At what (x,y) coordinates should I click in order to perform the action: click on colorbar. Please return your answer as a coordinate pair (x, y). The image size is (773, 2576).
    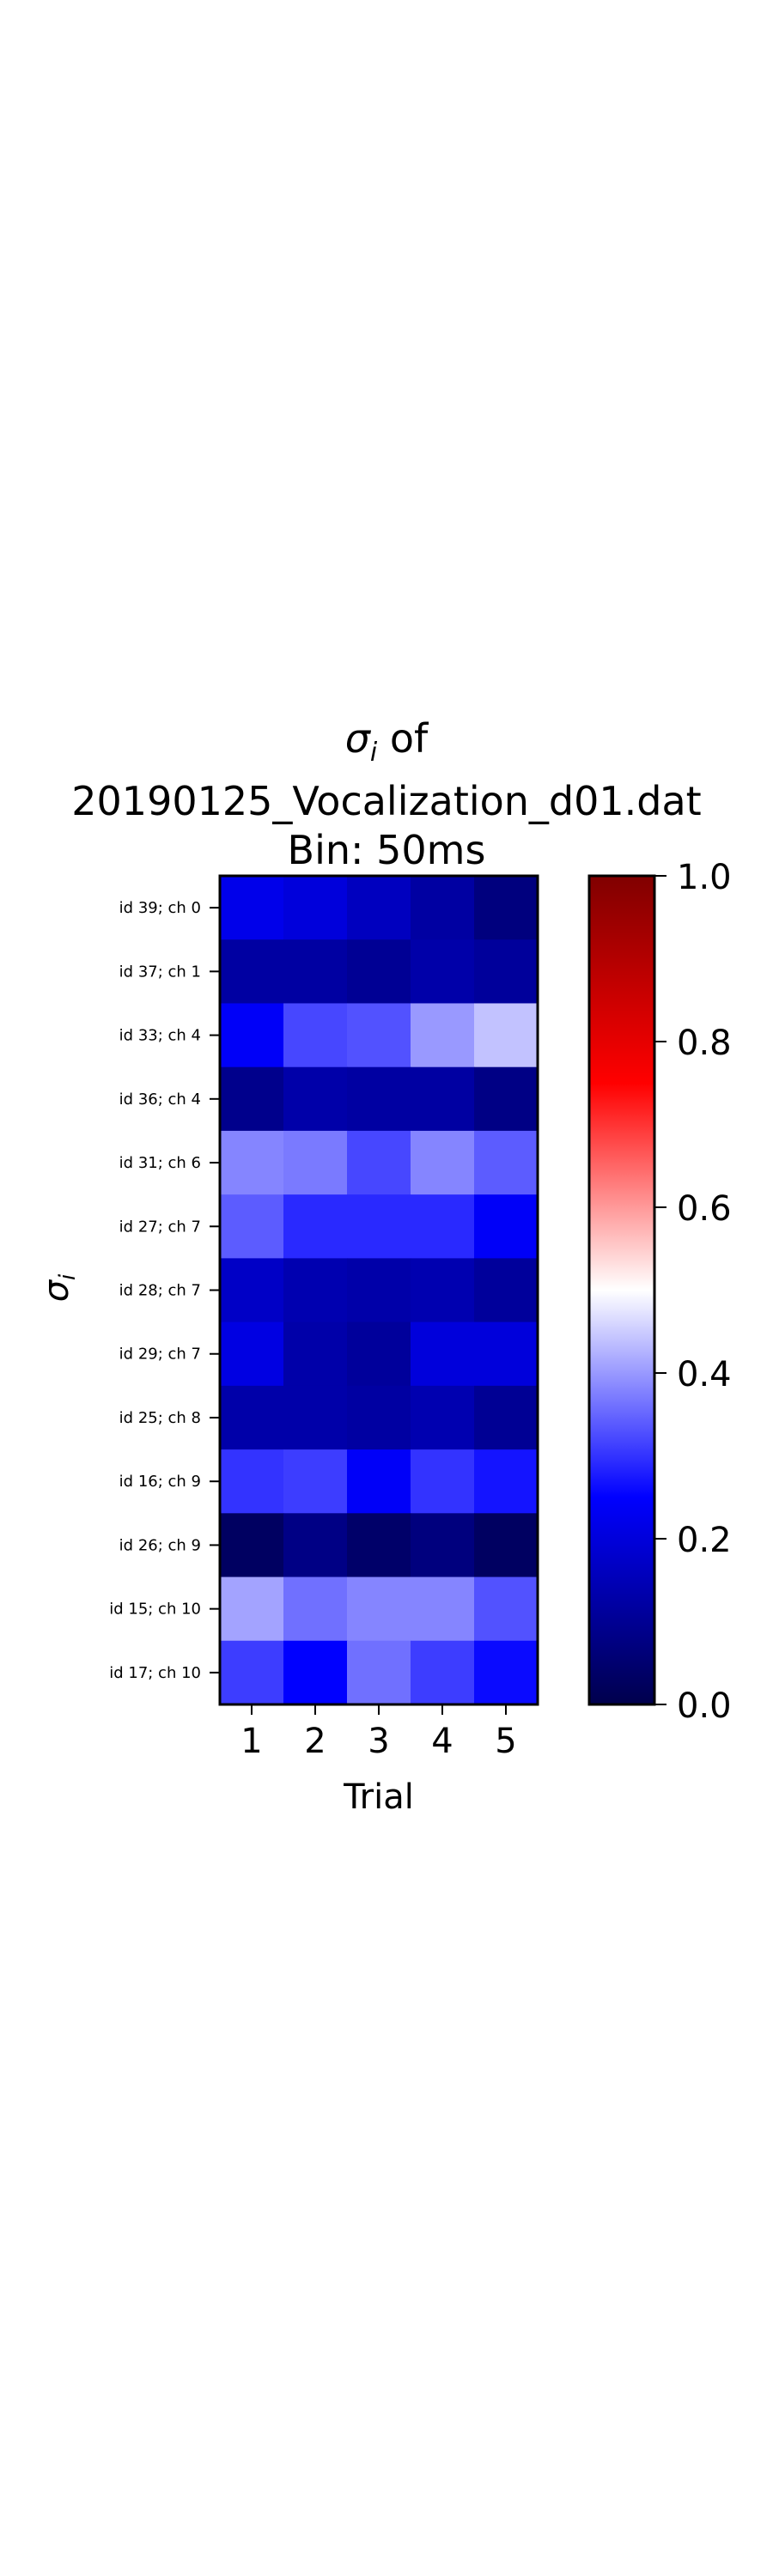
    Looking at the image, I should click on (621, 1290).